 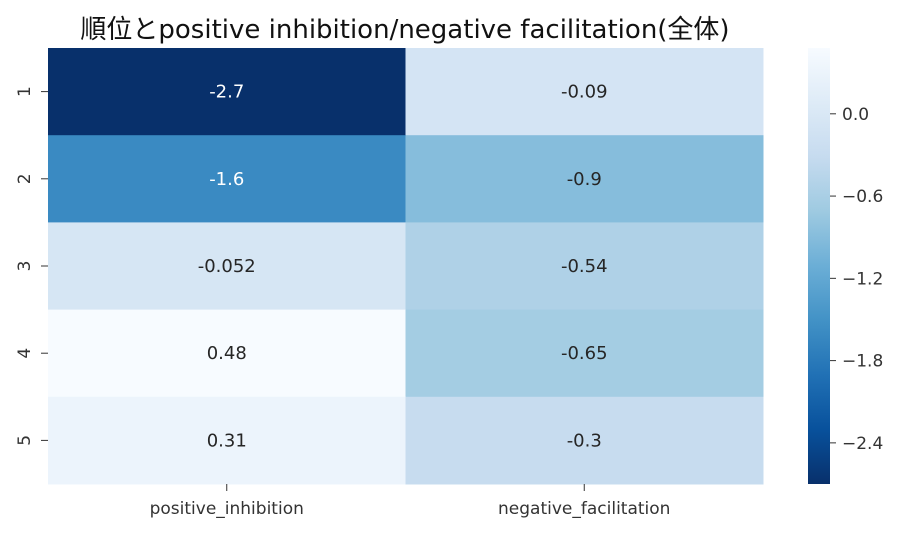 I want to click on cell-value-label: -0.54, so click(x=584, y=266).